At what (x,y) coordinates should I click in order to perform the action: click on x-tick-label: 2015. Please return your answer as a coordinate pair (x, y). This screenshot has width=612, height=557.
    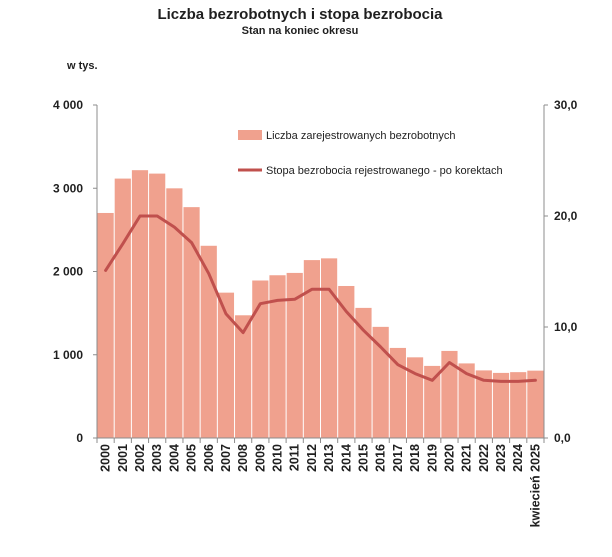
    Looking at the image, I should click on (363, 458).